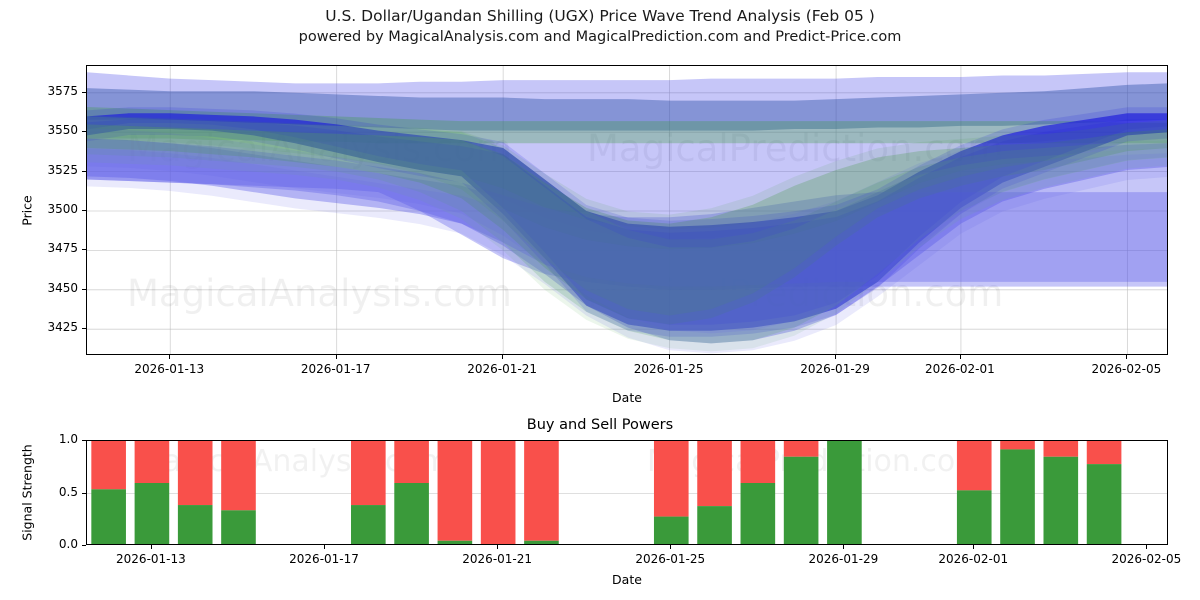 The image size is (1200, 600). I want to click on price-y-tick-label: 3550, so click(62, 130).